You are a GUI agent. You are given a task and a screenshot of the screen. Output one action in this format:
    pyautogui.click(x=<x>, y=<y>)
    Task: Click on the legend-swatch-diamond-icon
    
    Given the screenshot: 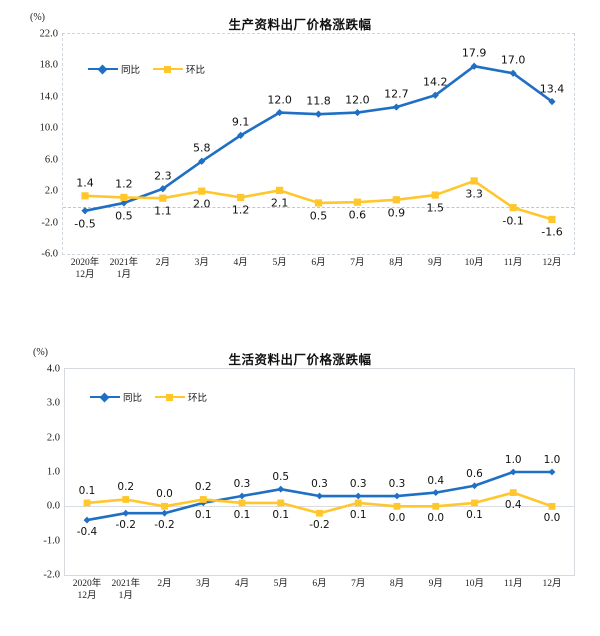 What is the action you would take?
    pyautogui.click(x=103, y=69)
    